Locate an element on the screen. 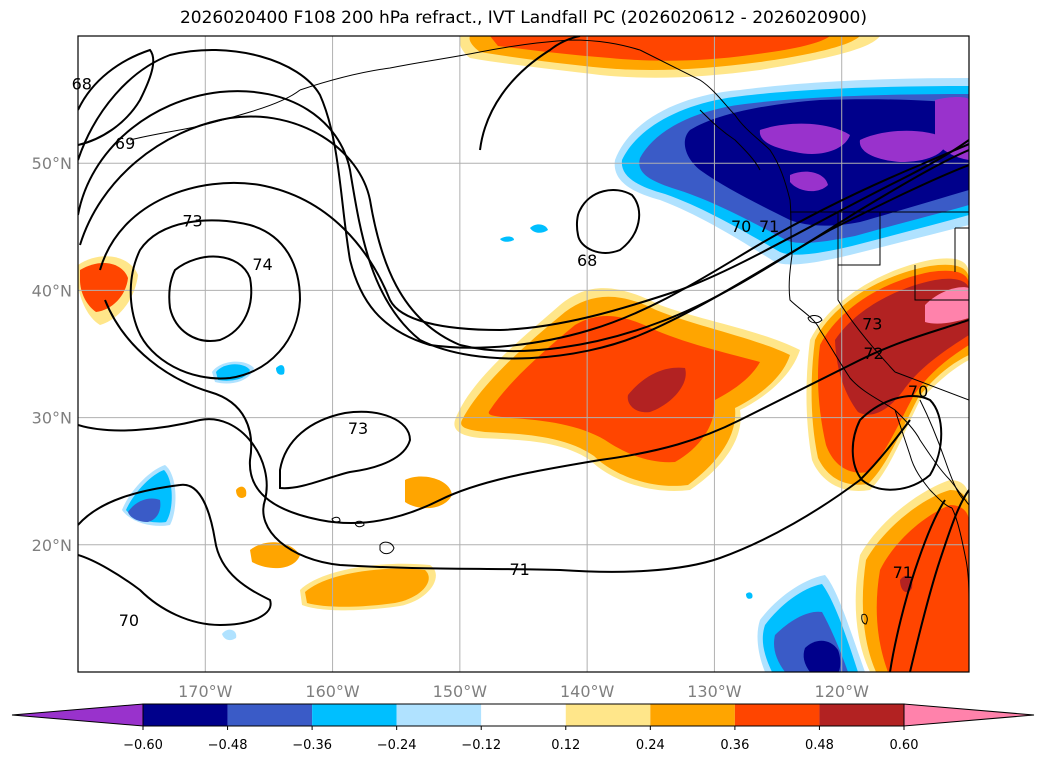  lon-tick-label: 130°W is located at coordinates (714, 691).